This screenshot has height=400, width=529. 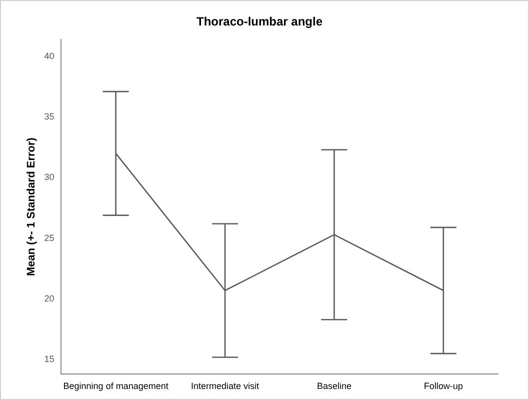 I want to click on x-tick-label: Intermediate visit, so click(x=225, y=386).